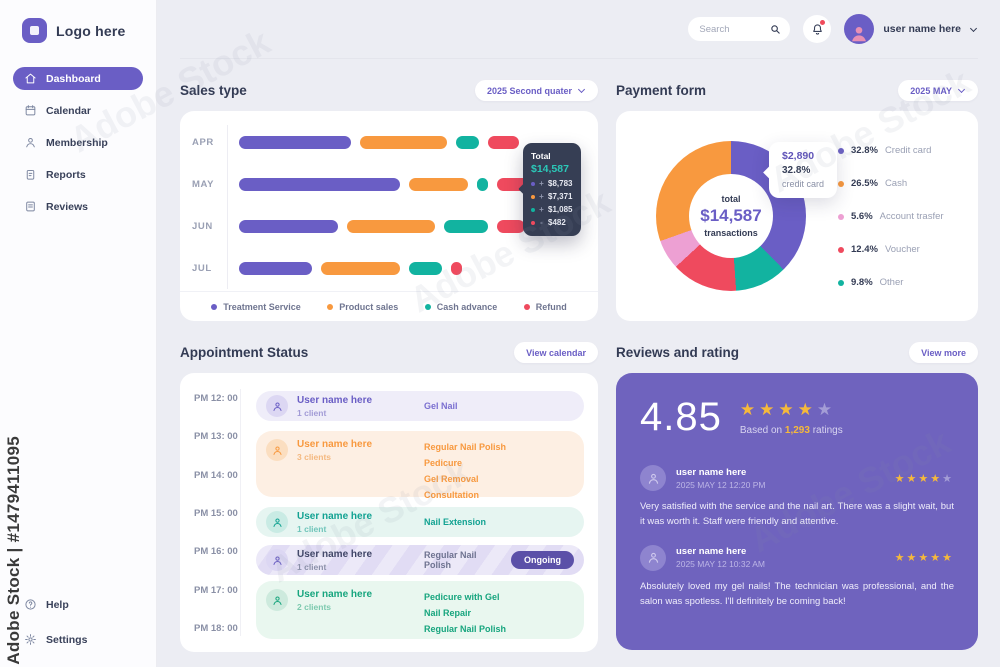 The image size is (1000, 667). What do you see at coordinates (732, 29) in the screenshot?
I see `search-input` at bounding box center [732, 29].